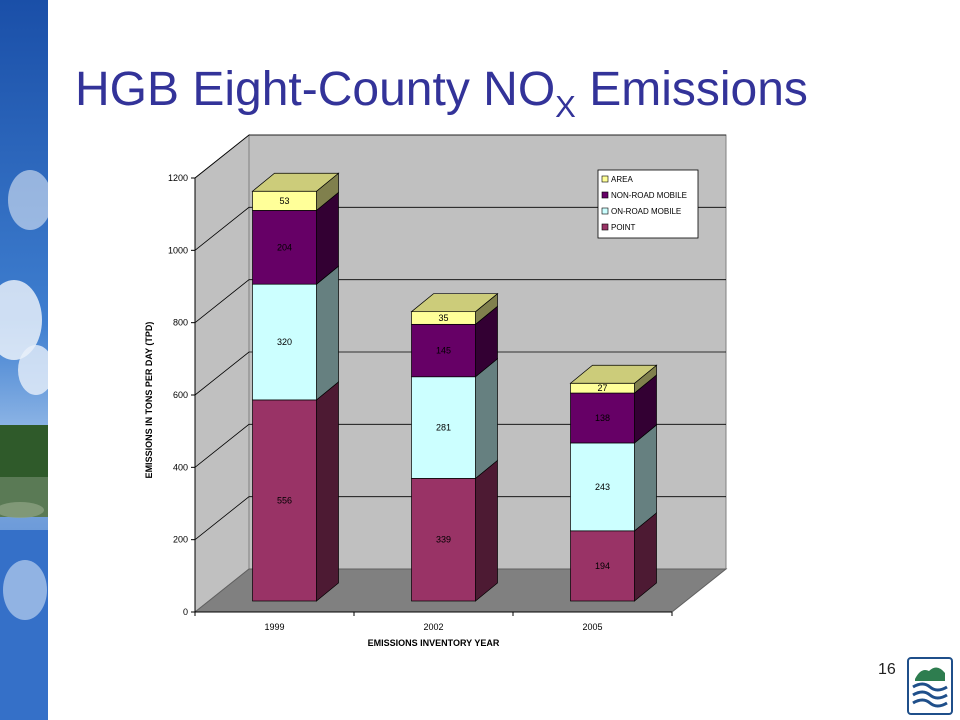 This screenshot has height=720, width=960. What do you see at coordinates (646, 211) in the screenshot?
I see `legend-entry: ON-ROAD MOBILE` at bounding box center [646, 211].